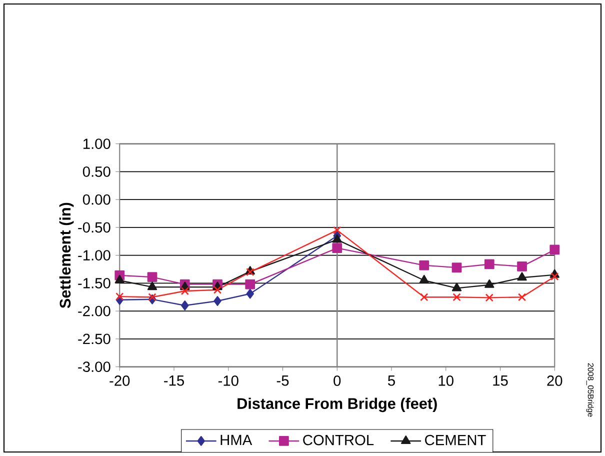  I want to click on y-tick-label: -2.50, so click(94, 339).